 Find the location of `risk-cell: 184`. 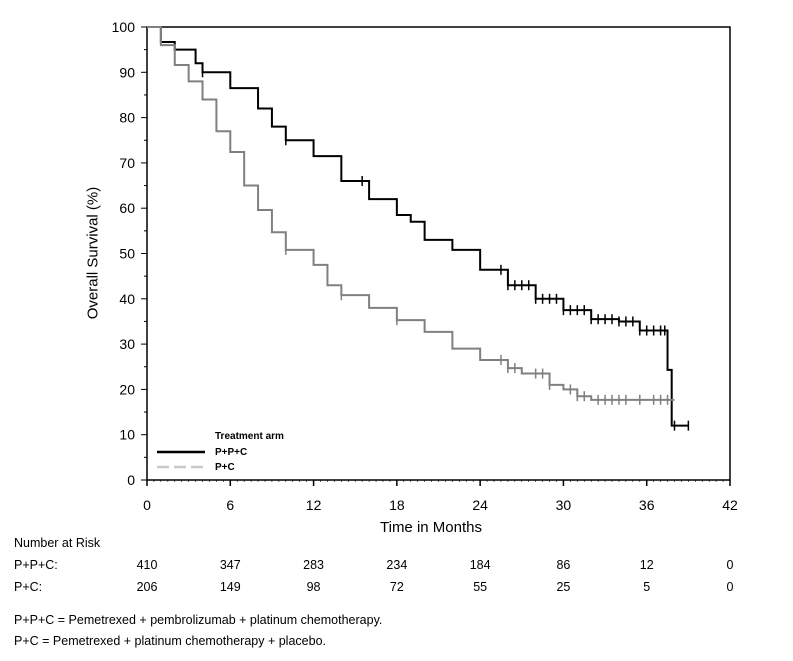

risk-cell: 184 is located at coordinates (480, 565).